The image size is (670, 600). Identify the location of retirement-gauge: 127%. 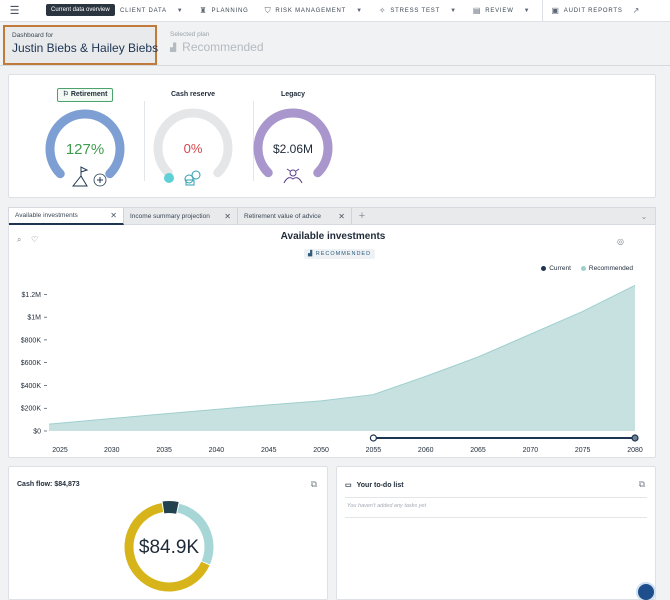
(85, 148).